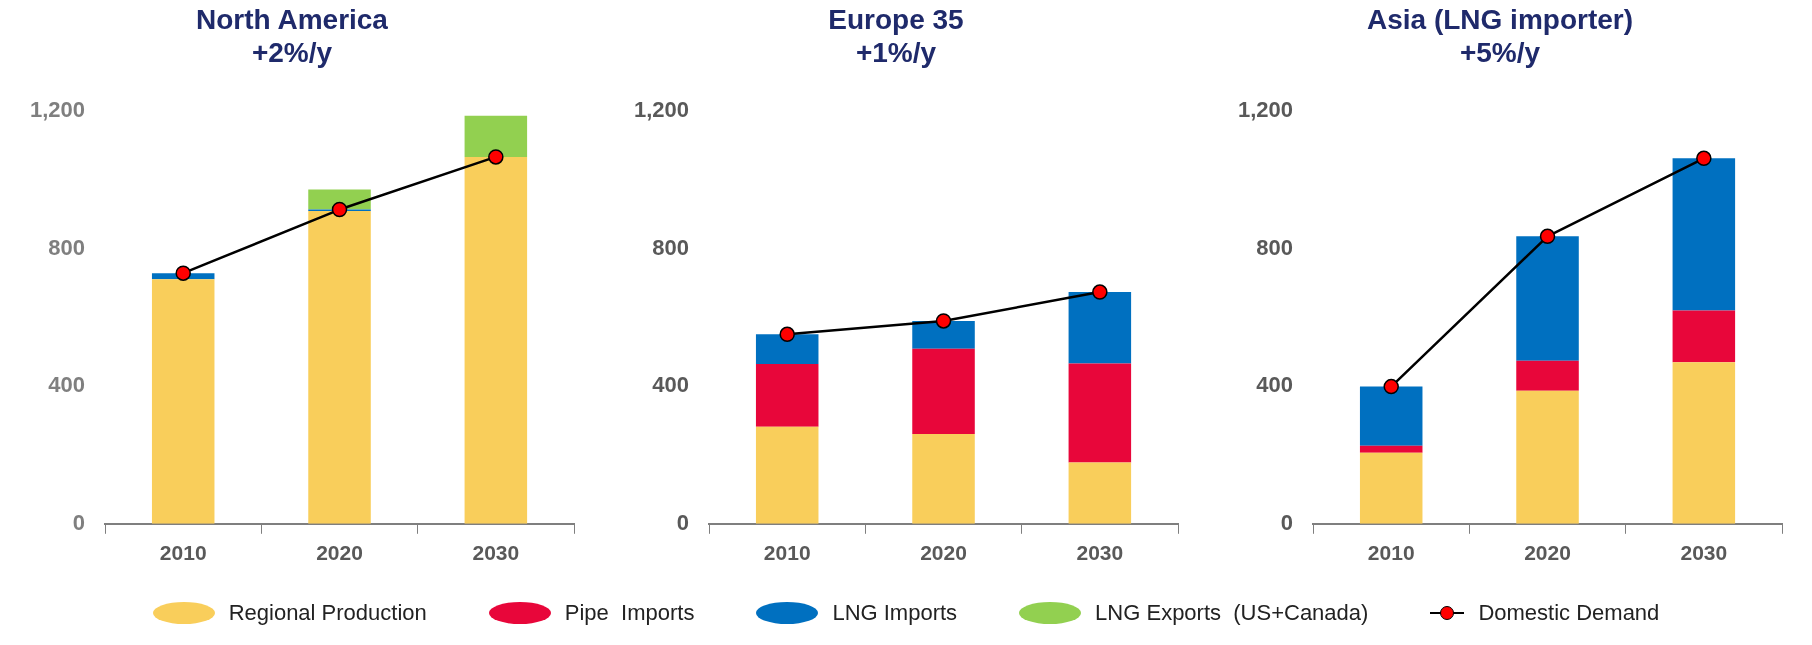 This screenshot has width=1812, height=645. Describe the element at coordinates (1232, 612) in the screenshot. I see `legend-label: LNG Exports (US+Canada)` at that location.